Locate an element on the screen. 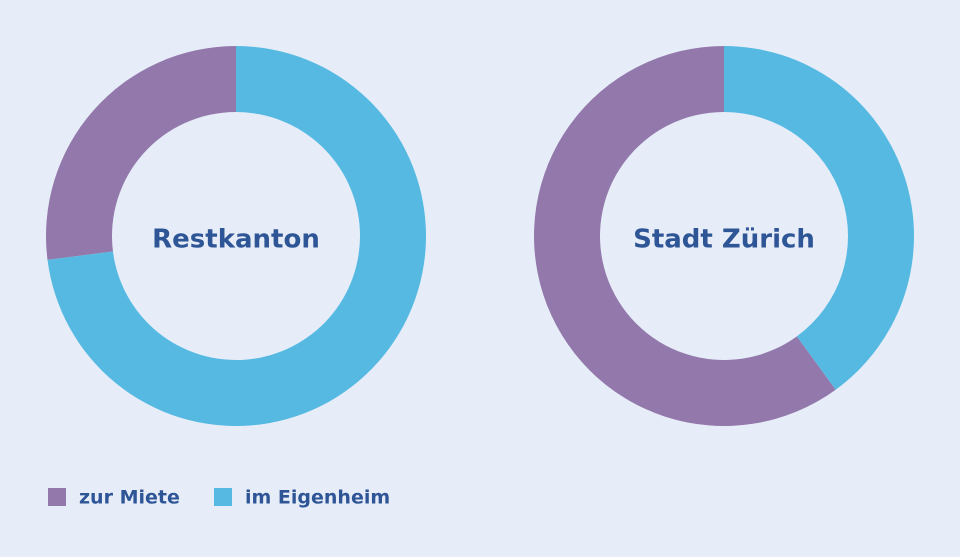 The image size is (960, 557). legend-label: zur Miete is located at coordinates (129, 498).